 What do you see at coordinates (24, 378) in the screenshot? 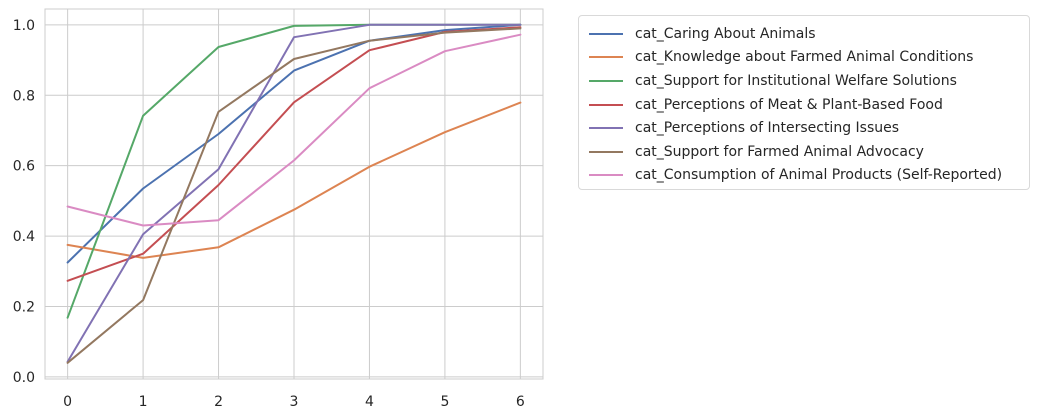
I see `y-tick-label: 0.0` at bounding box center [24, 378].